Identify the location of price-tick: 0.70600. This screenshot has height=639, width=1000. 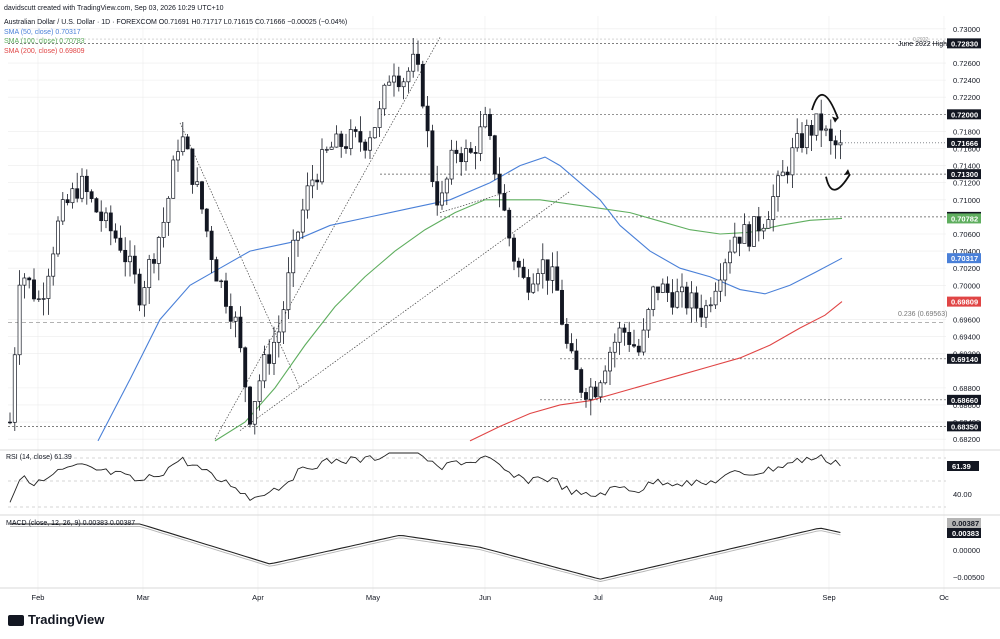
(966, 234).